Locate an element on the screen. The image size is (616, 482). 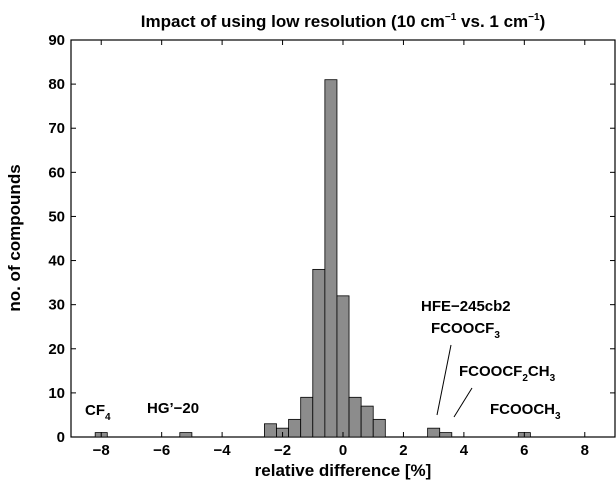
y-tick-label-0: 0 is located at coordinates (61, 437).